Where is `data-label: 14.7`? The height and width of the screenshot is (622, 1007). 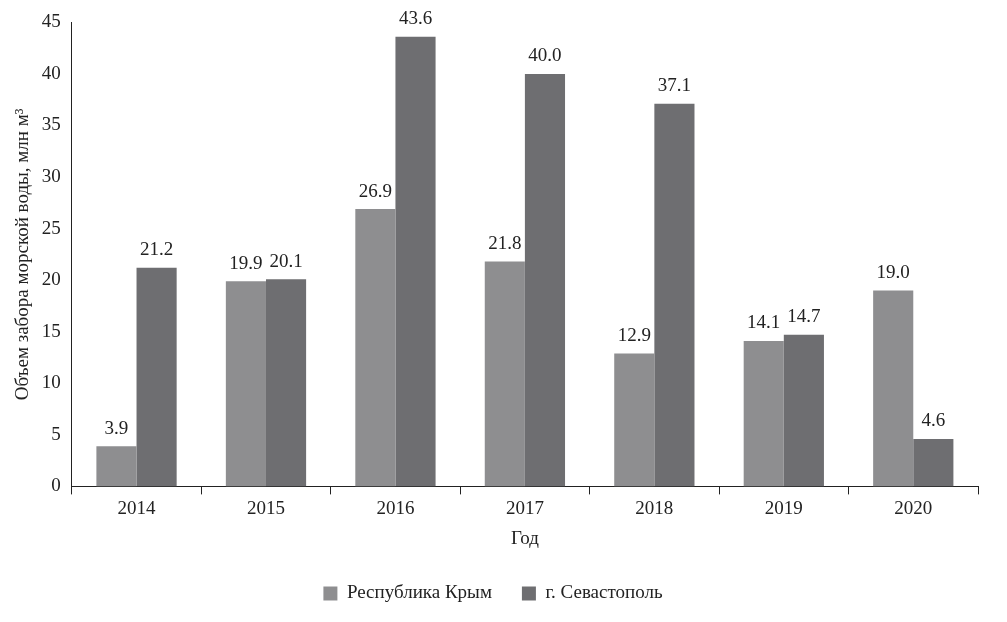
data-label: 14.7 is located at coordinates (804, 316).